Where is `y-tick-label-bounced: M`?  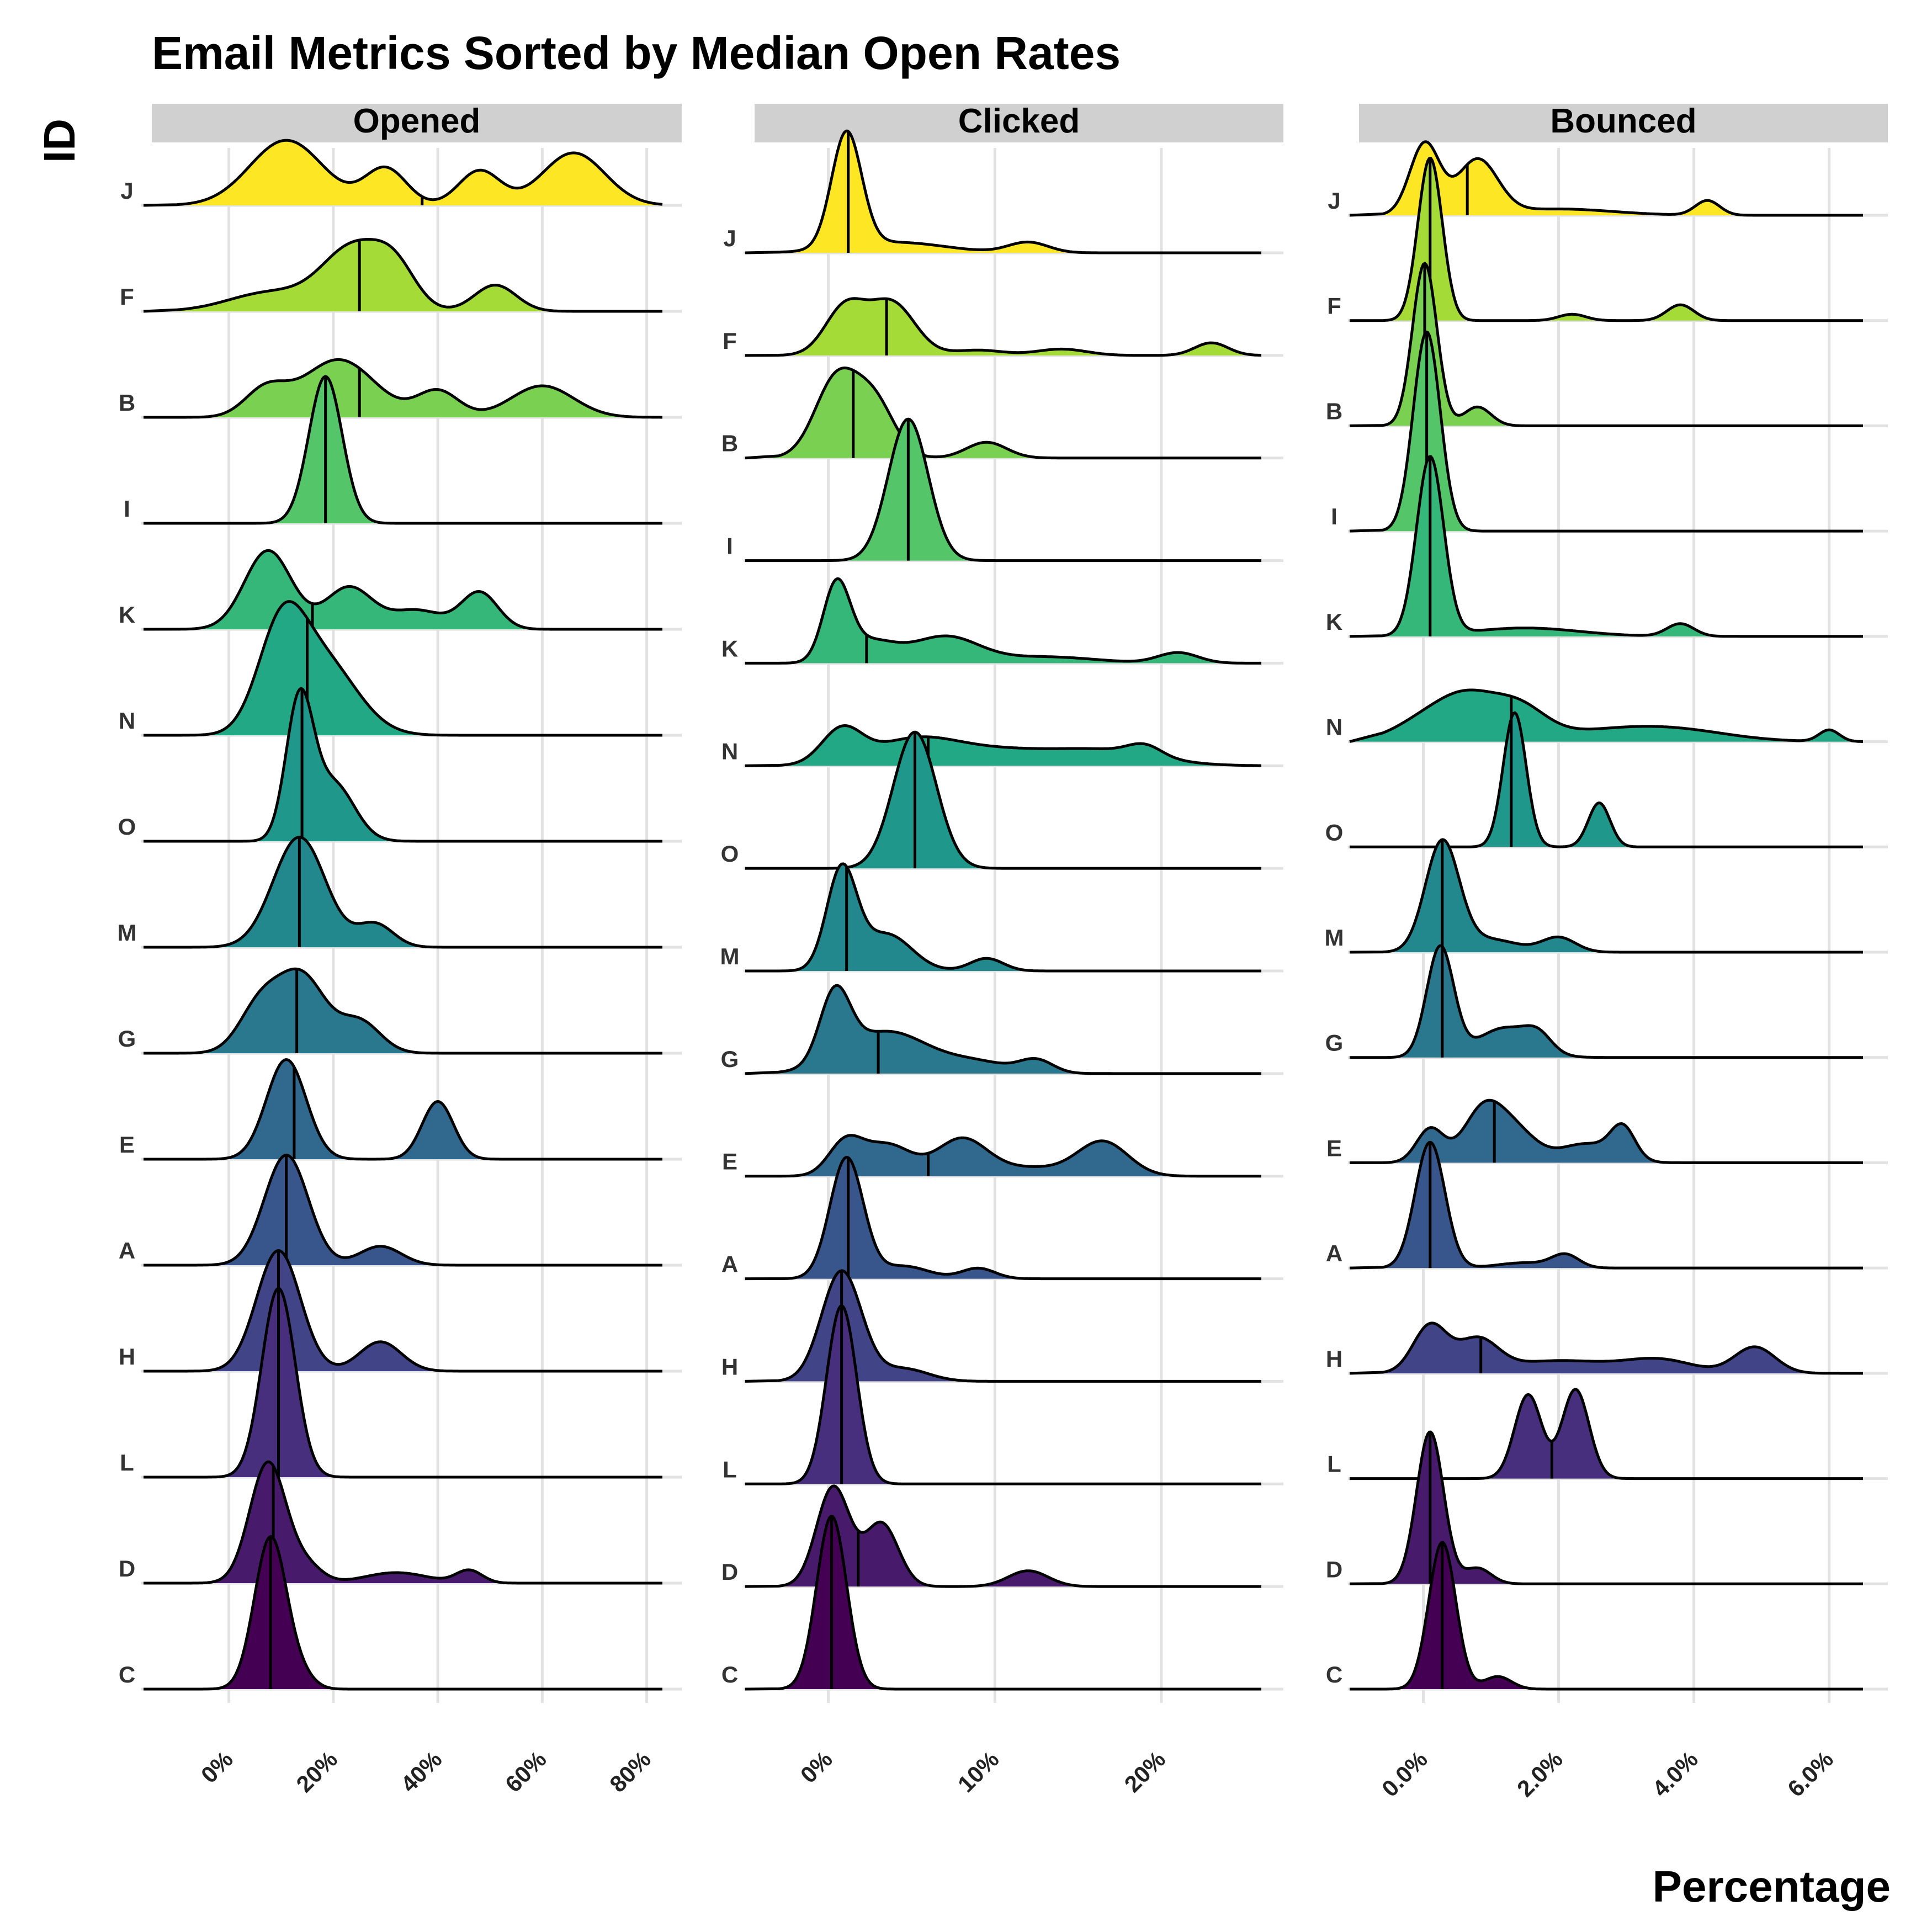 y-tick-label-bounced: M is located at coordinates (1335, 938).